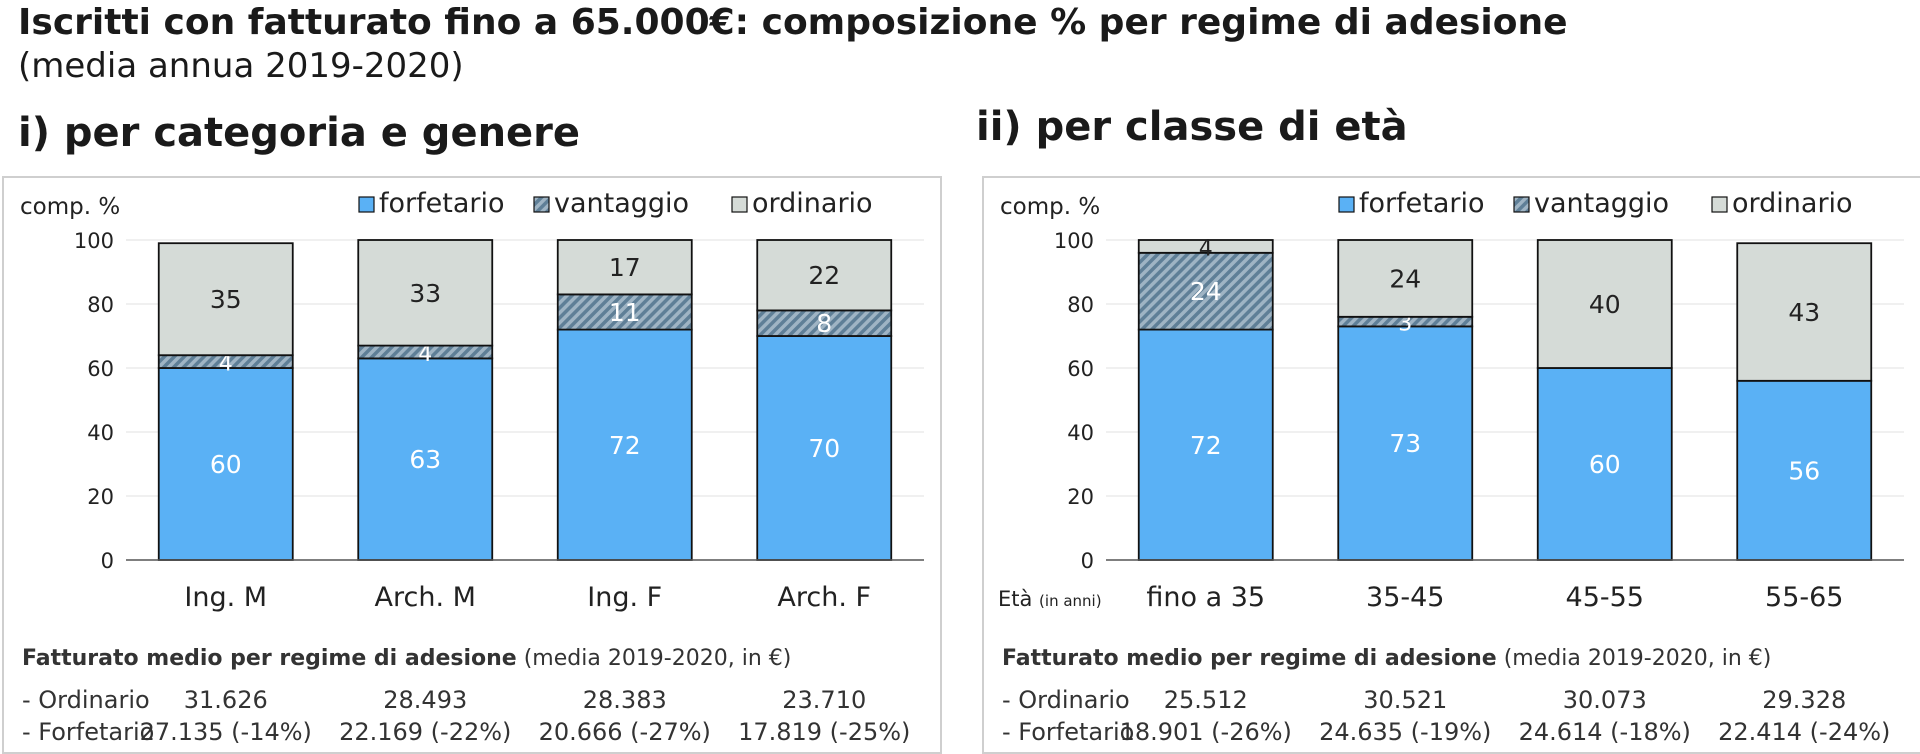  What do you see at coordinates (812, 203) in the screenshot?
I see `legend-label-ordinario: ordinario` at bounding box center [812, 203].